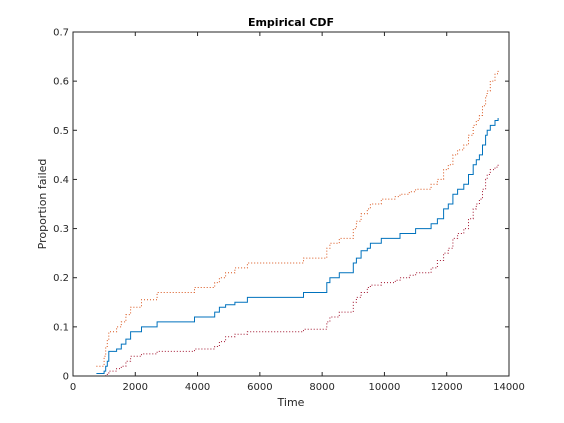 The width and height of the screenshot is (564, 423). What do you see at coordinates (73, 387) in the screenshot?
I see `x-tick-label: 0` at bounding box center [73, 387].